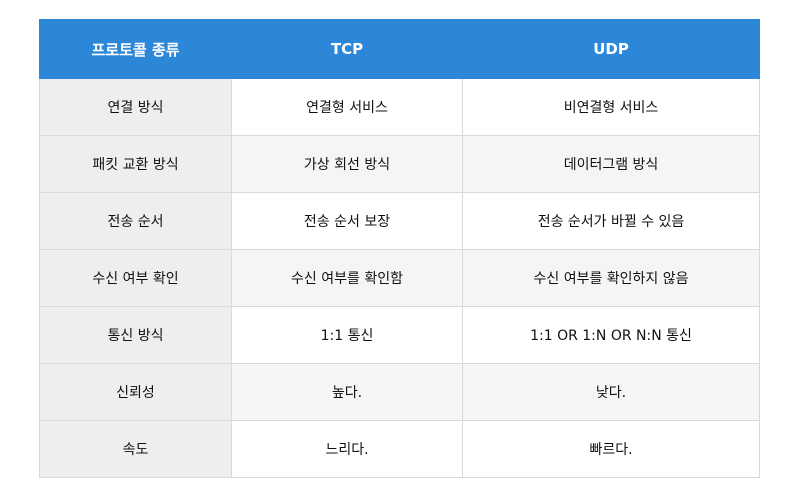  I want to click on row-label-connection-type: 연결 방식, so click(135, 107).